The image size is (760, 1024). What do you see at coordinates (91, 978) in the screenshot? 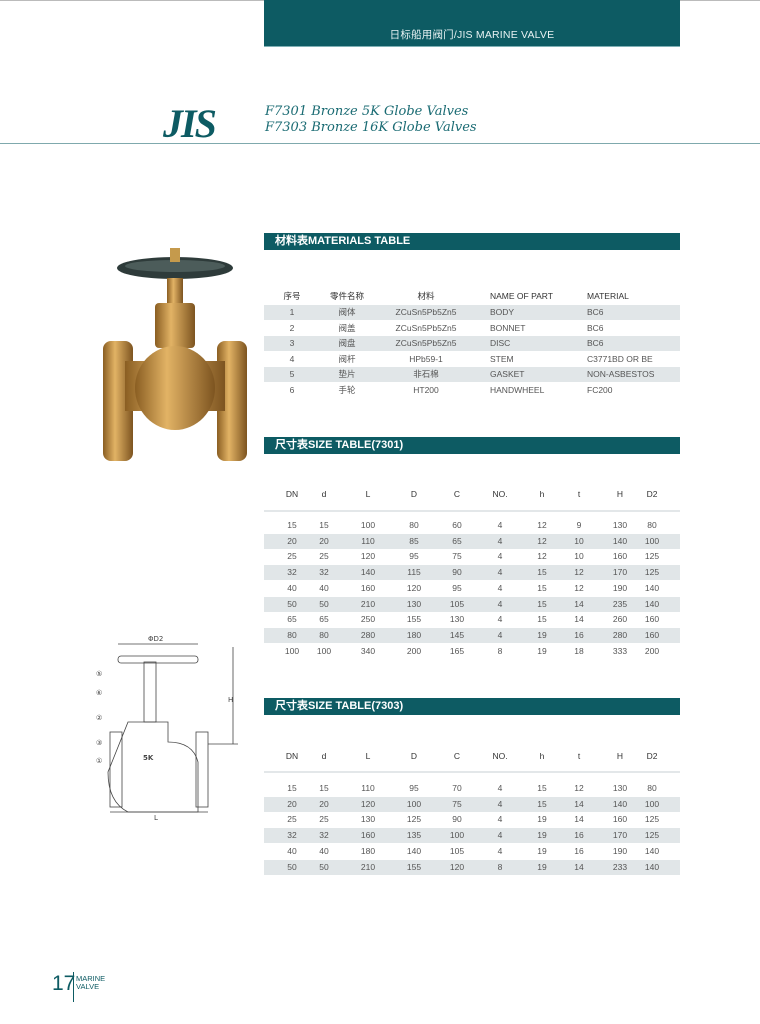
I see `footer-label-line1: MARINE` at bounding box center [91, 978].